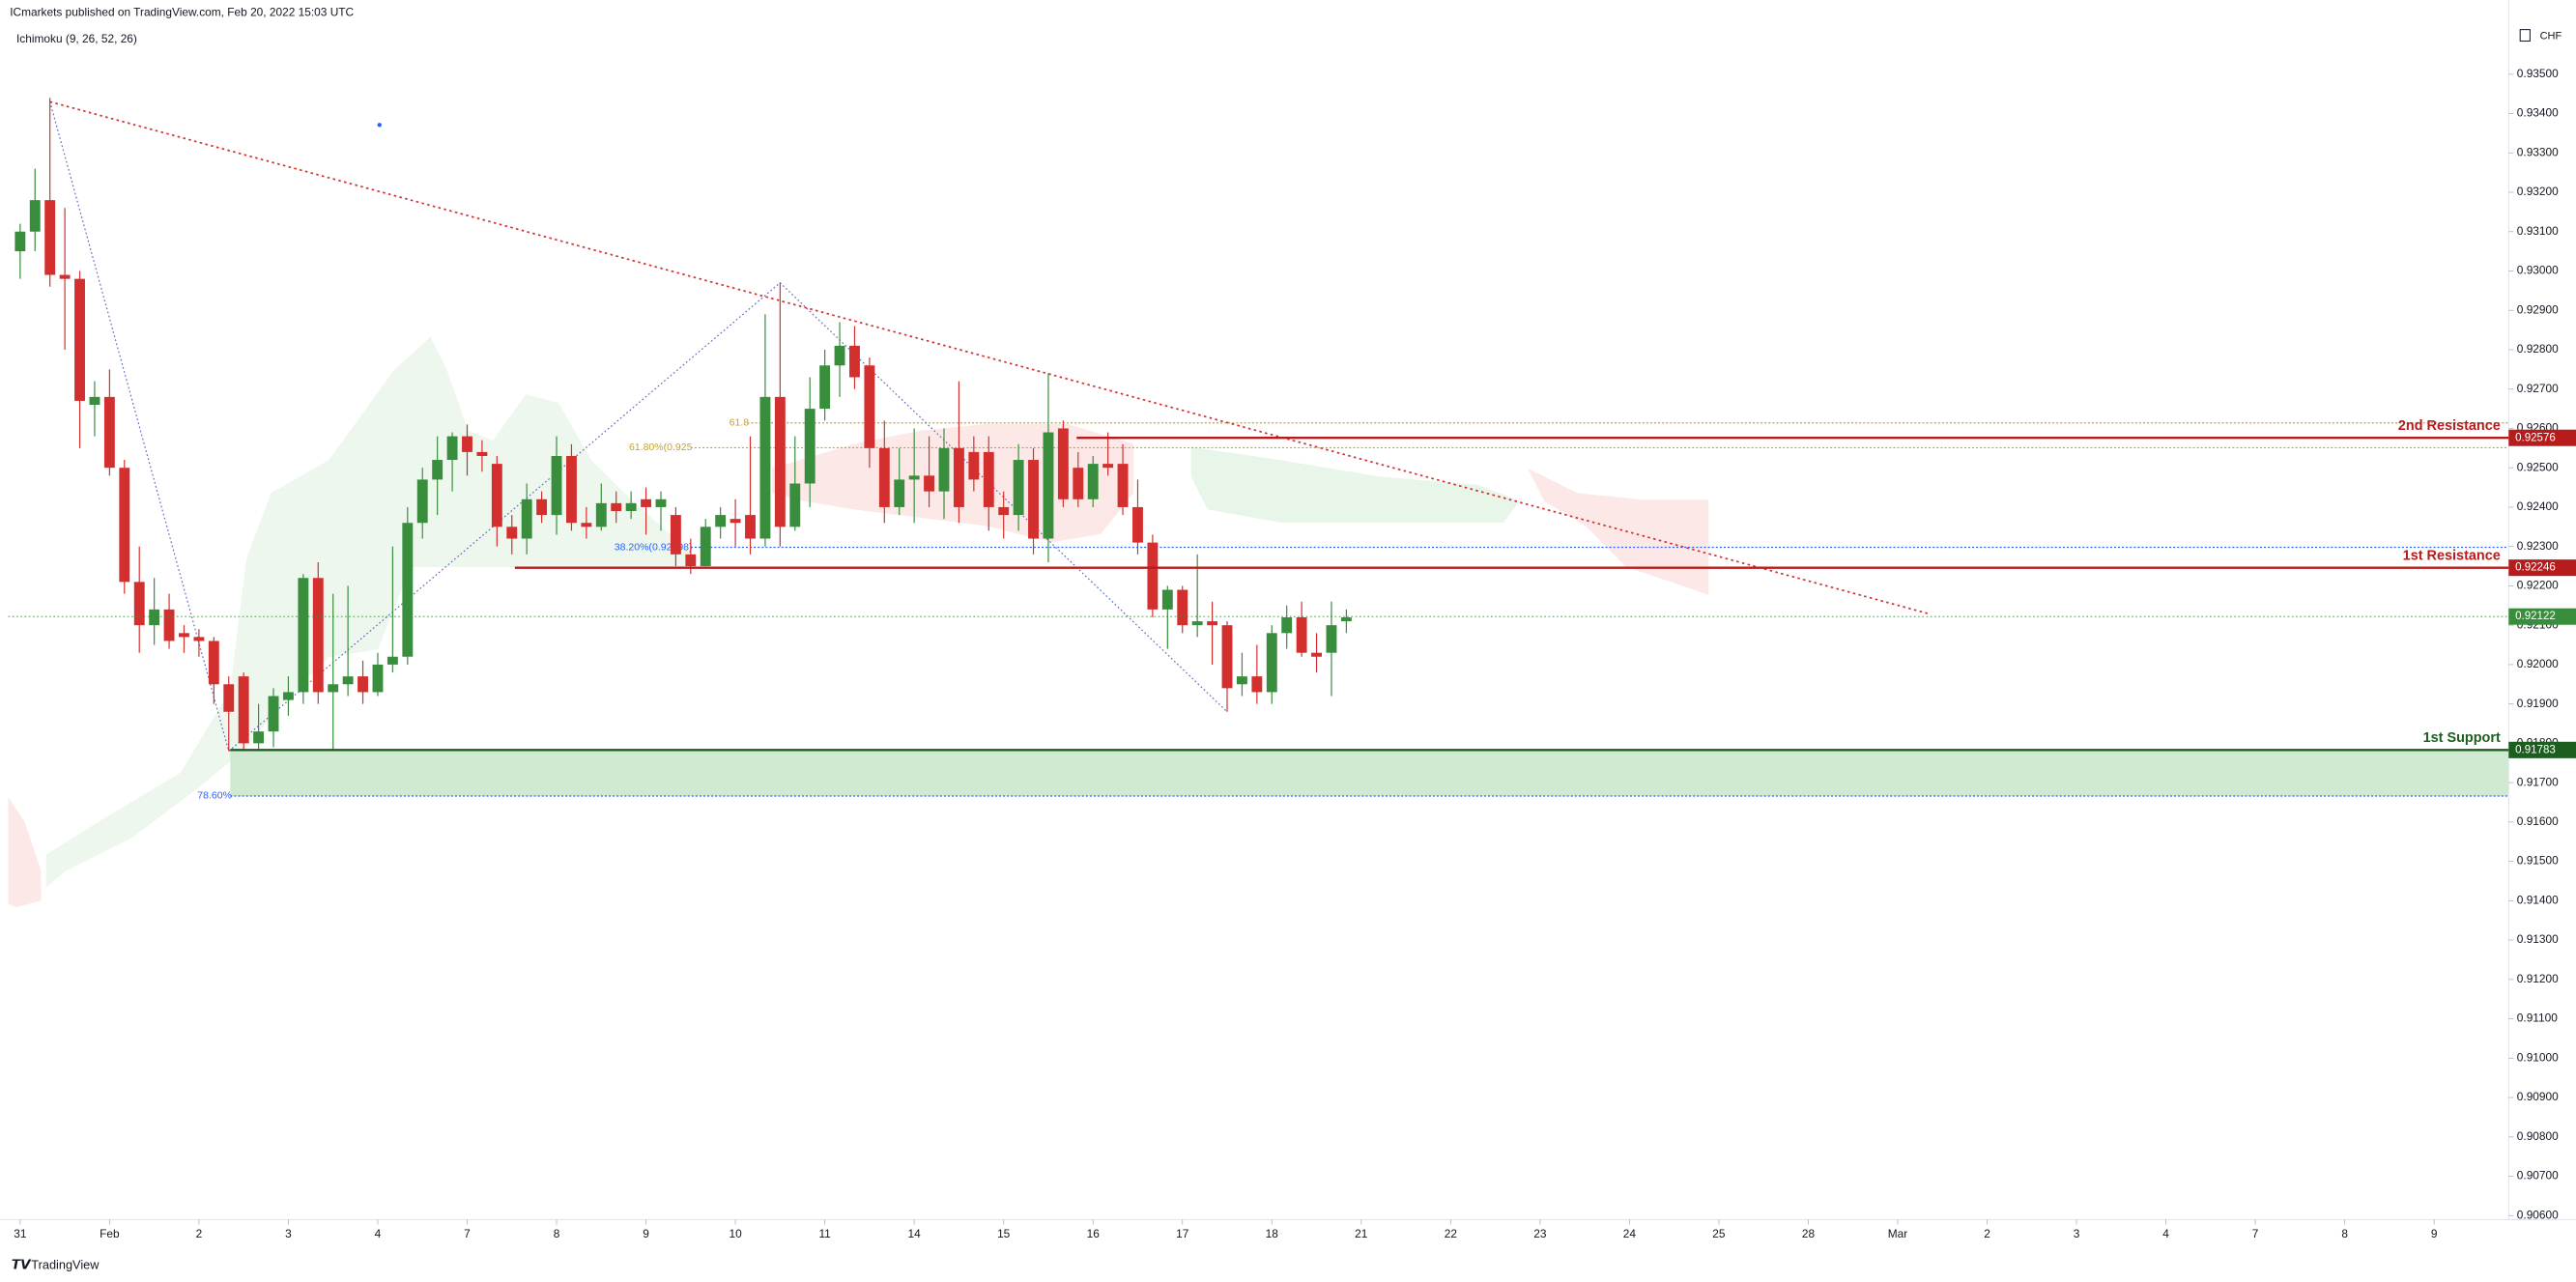 Image resolution: width=2576 pixels, height=1282 pixels. I want to click on y-tick-label: 0.92700, so click(2538, 389).